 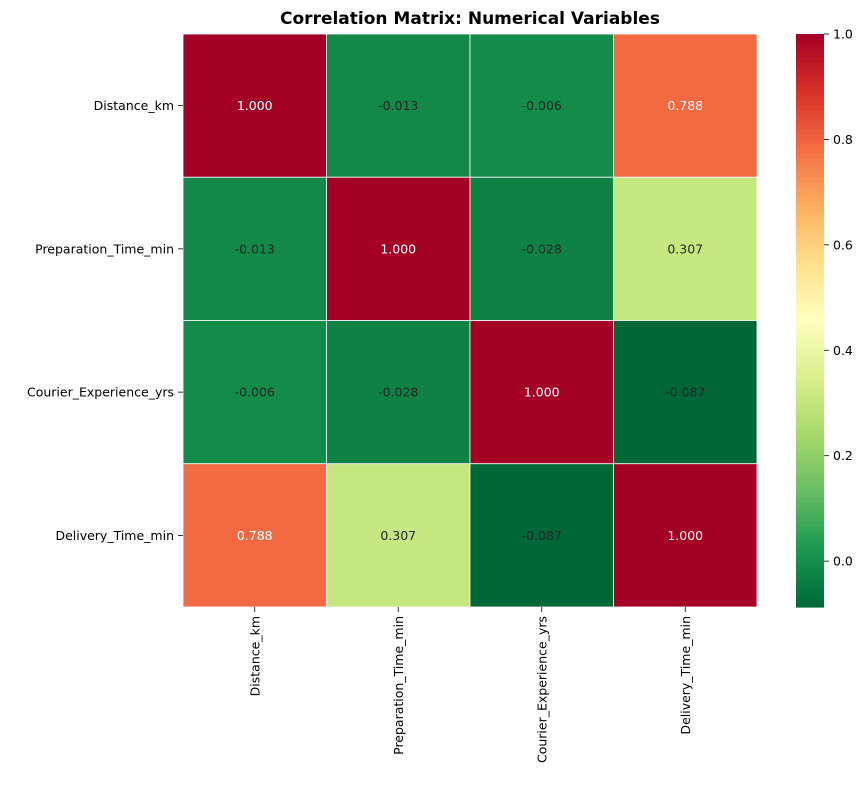 What do you see at coordinates (843, 34) in the screenshot?
I see `colorbar-tick-label: 1.0` at bounding box center [843, 34].